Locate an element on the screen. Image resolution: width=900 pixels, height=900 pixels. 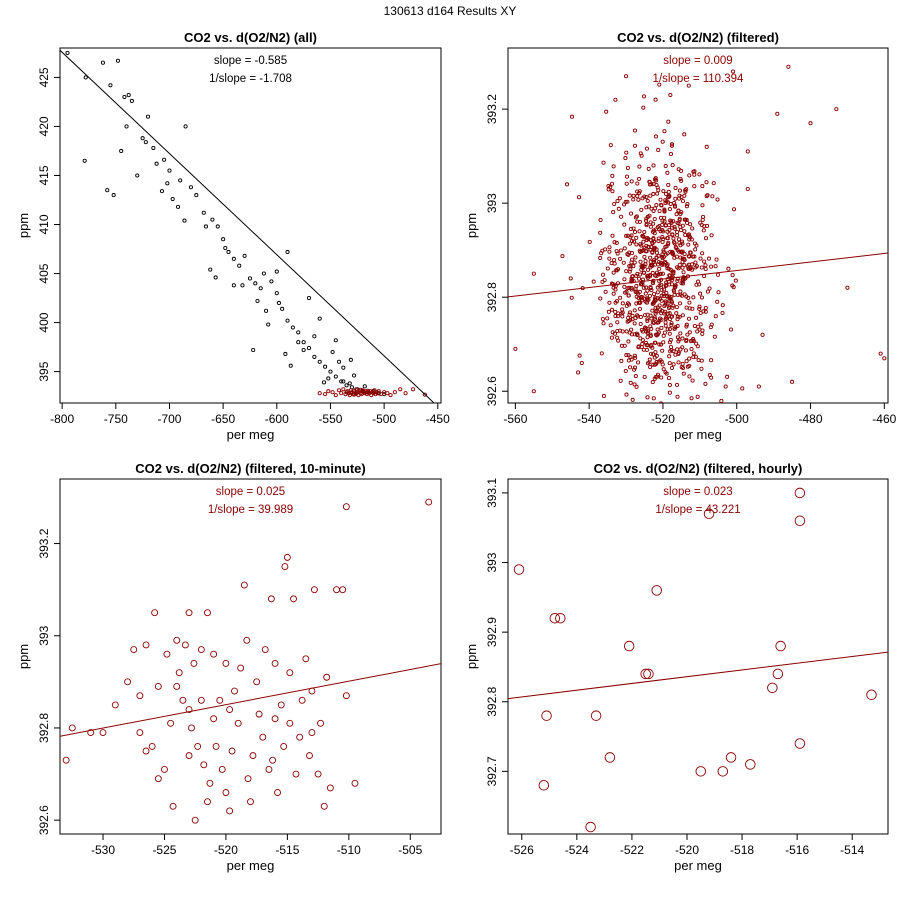
x-tick-label: -505 is located at coordinates (410, 850).